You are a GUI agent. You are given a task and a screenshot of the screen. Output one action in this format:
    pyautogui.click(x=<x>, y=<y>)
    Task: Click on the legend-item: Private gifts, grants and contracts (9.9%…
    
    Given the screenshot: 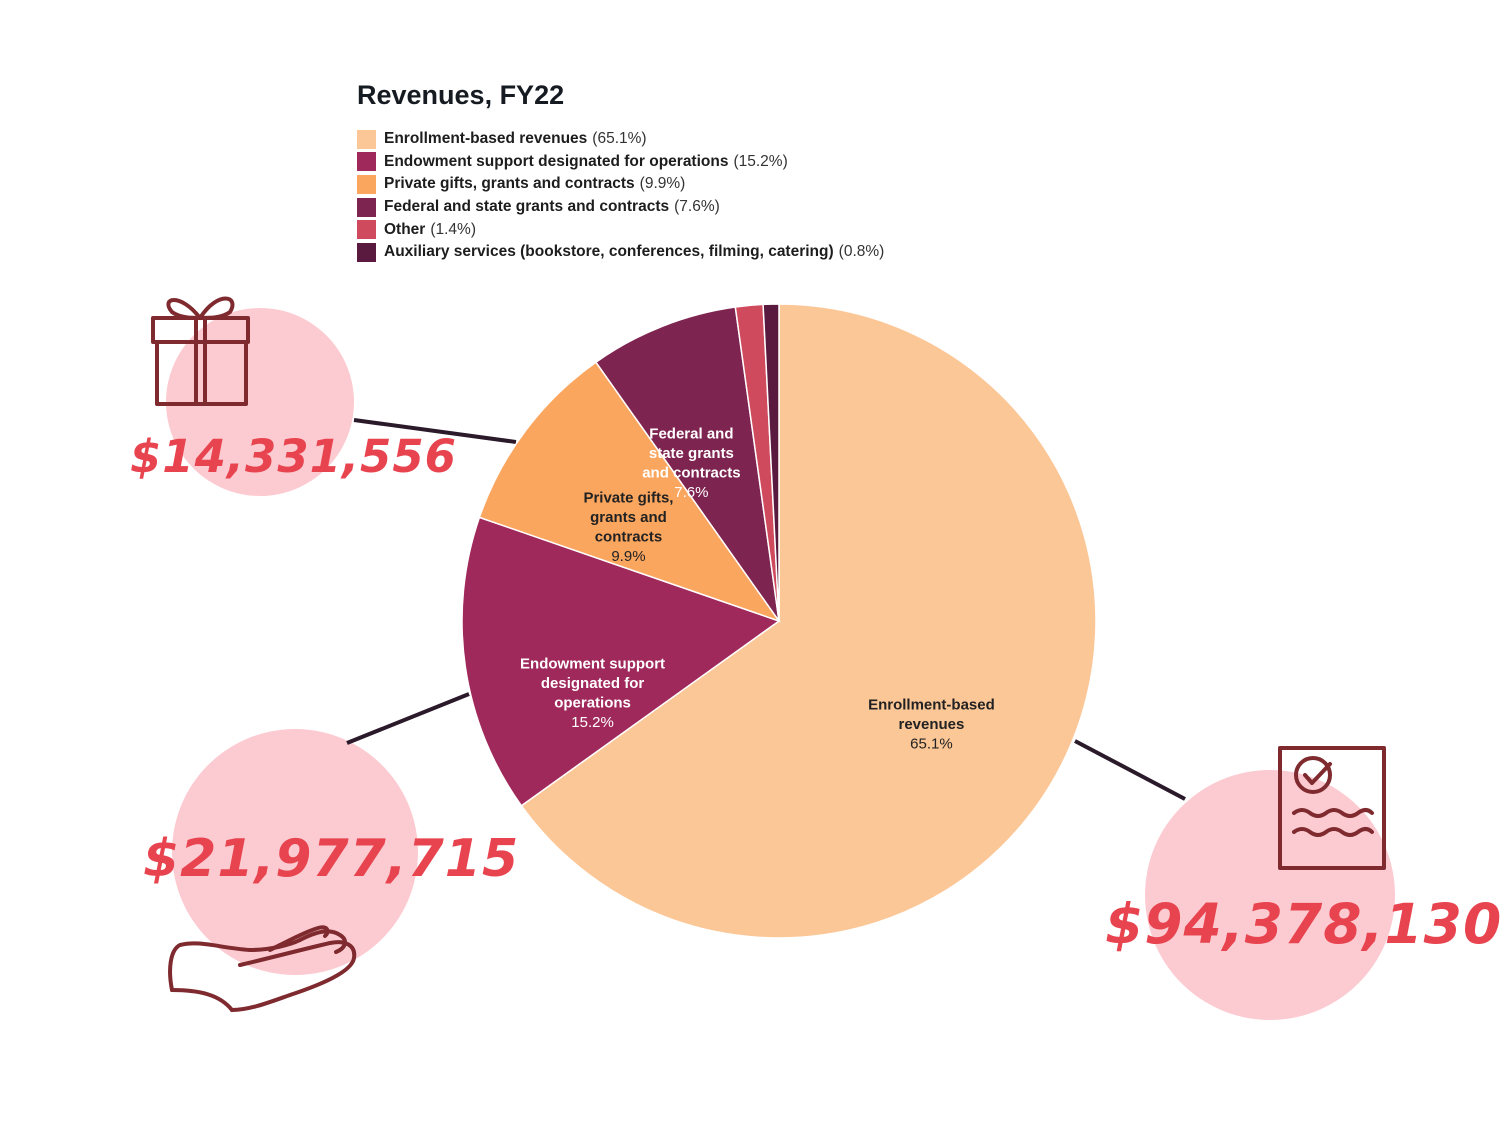 What is the action you would take?
    pyautogui.click(x=620, y=184)
    